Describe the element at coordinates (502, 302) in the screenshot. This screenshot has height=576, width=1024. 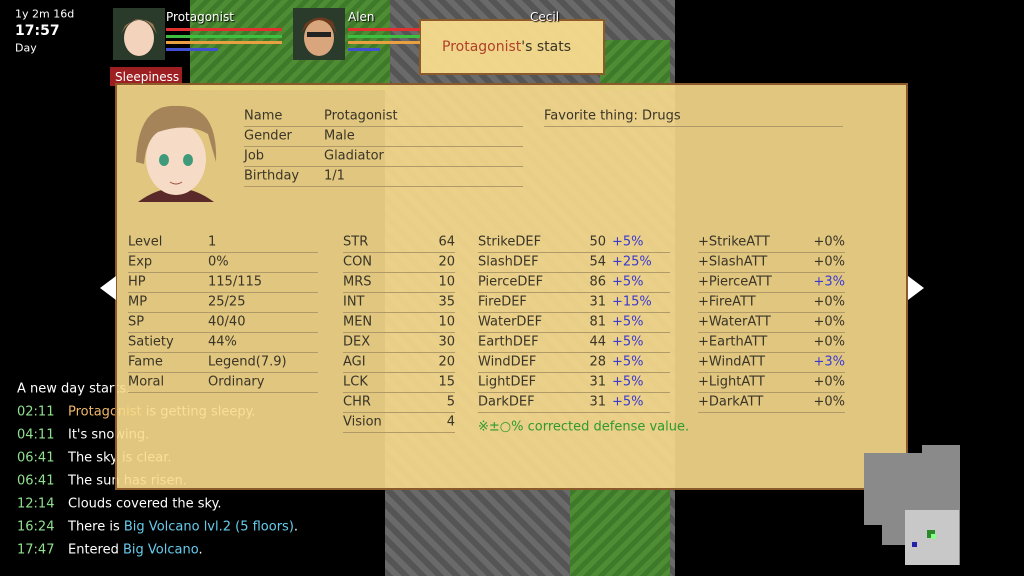
I see `defense-label: FireDEF` at that location.